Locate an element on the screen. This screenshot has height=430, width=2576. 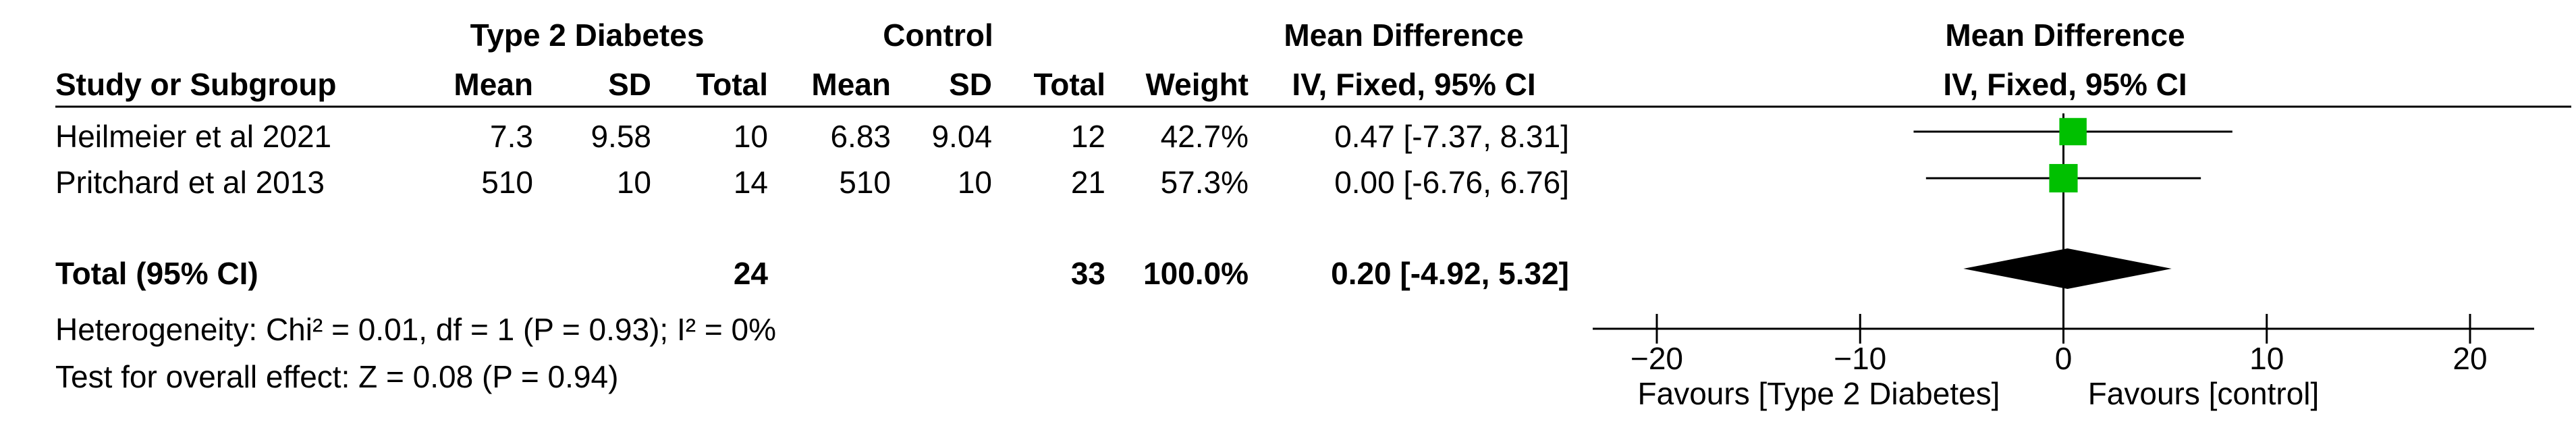
col-header-effect-method: IV, Fixed, 95% CI is located at coordinates (1414, 84).